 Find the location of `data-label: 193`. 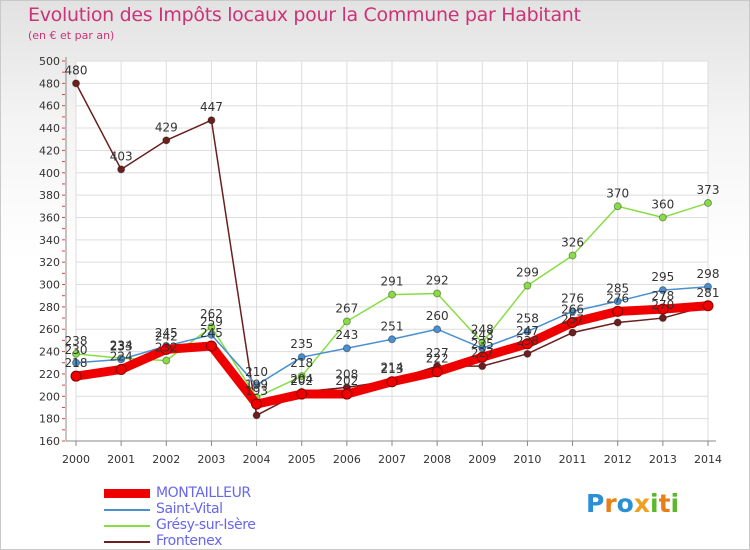

data-label: 193 is located at coordinates (256, 391).